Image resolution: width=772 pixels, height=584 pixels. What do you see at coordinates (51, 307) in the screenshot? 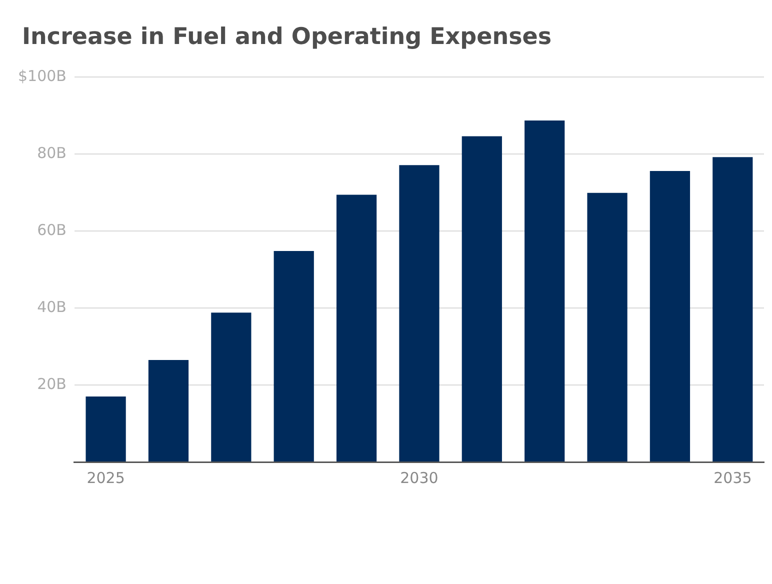
I see `y-tick-label: 40B` at bounding box center [51, 307].